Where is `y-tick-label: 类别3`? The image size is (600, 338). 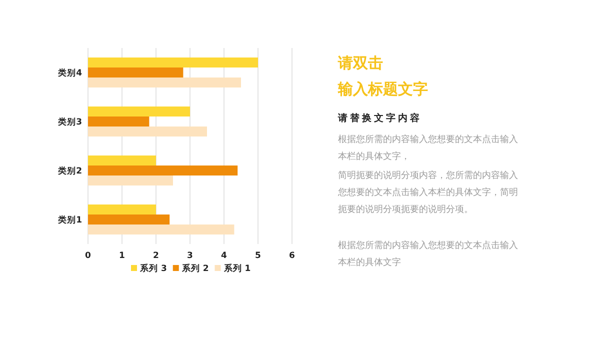
y-tick-label: 类别3 is located at coordinates (69, 122).